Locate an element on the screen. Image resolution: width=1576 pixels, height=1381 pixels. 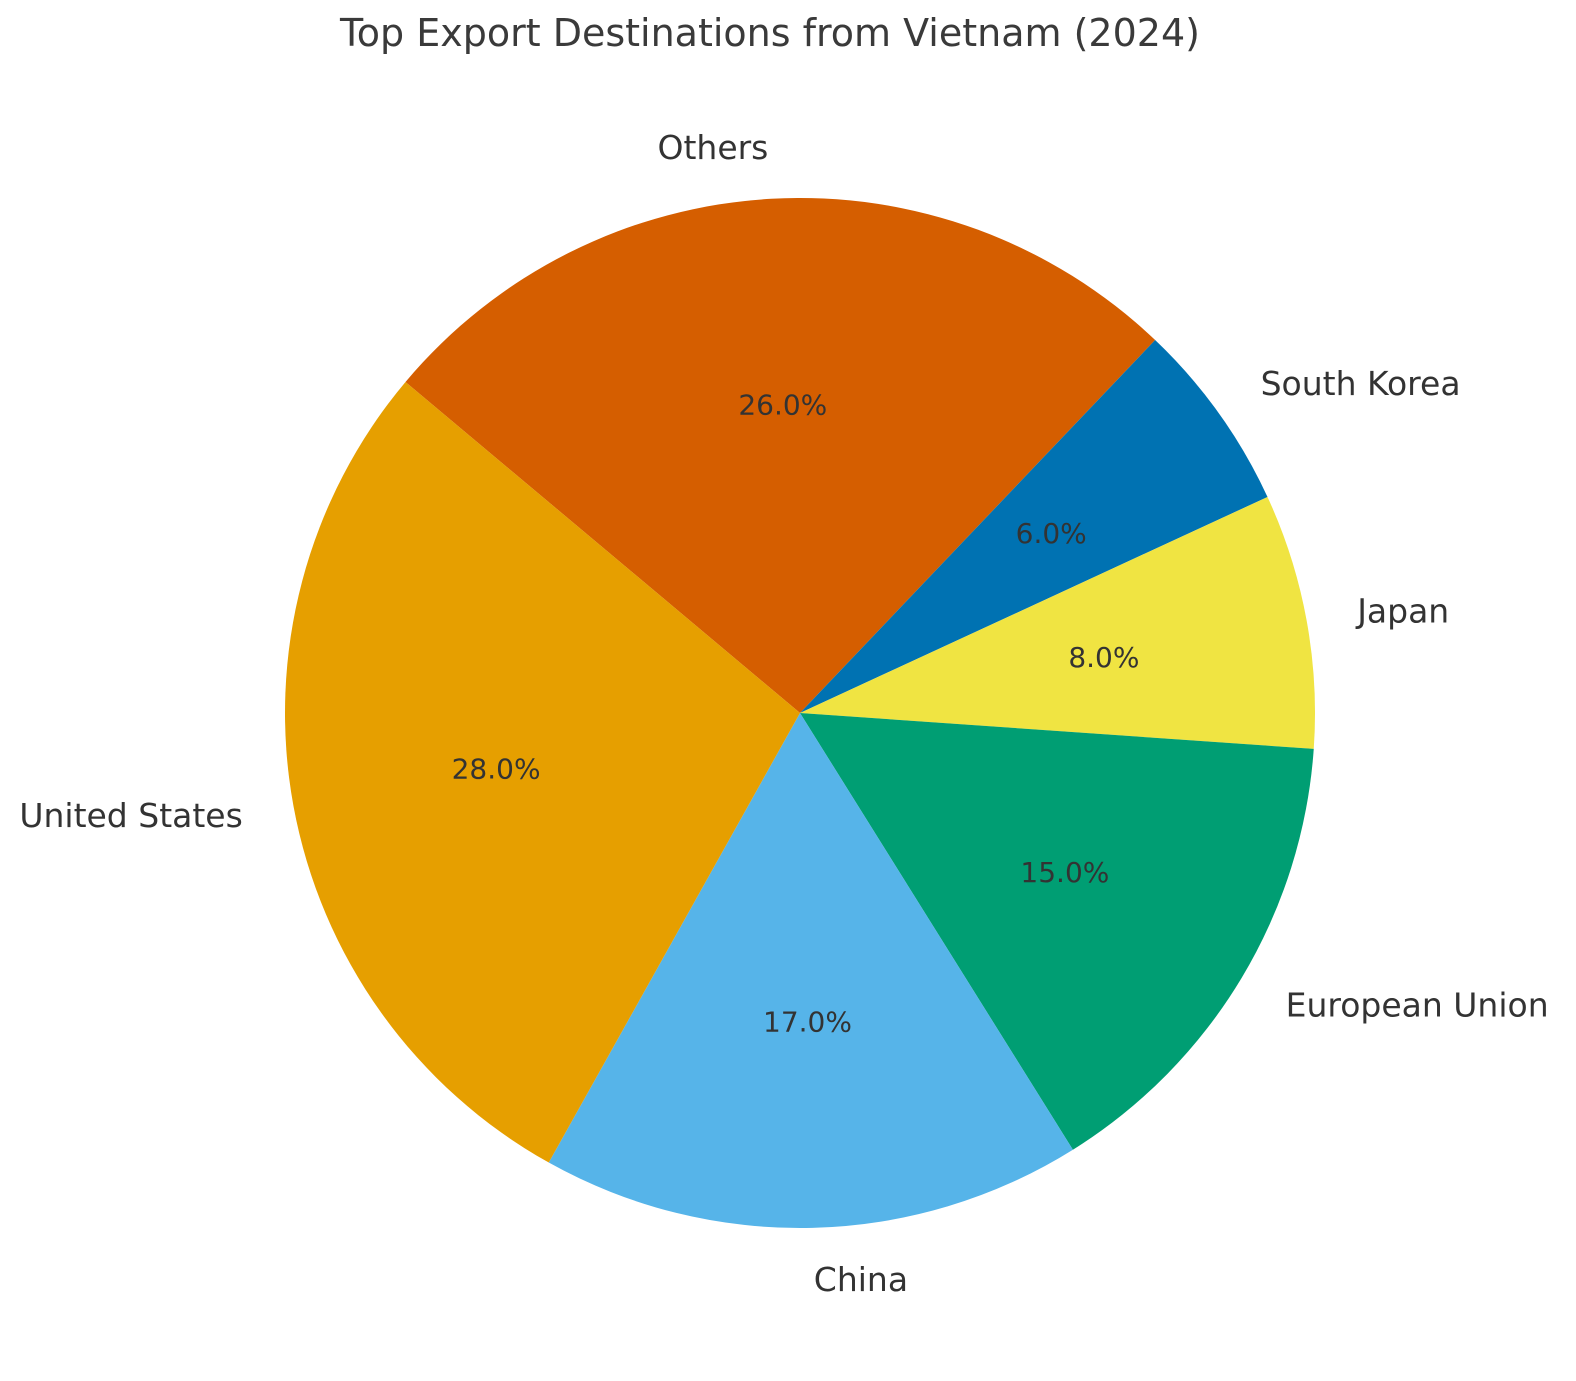
slice-label-south-korea: South Korea is located at coordinates (1361, 383).